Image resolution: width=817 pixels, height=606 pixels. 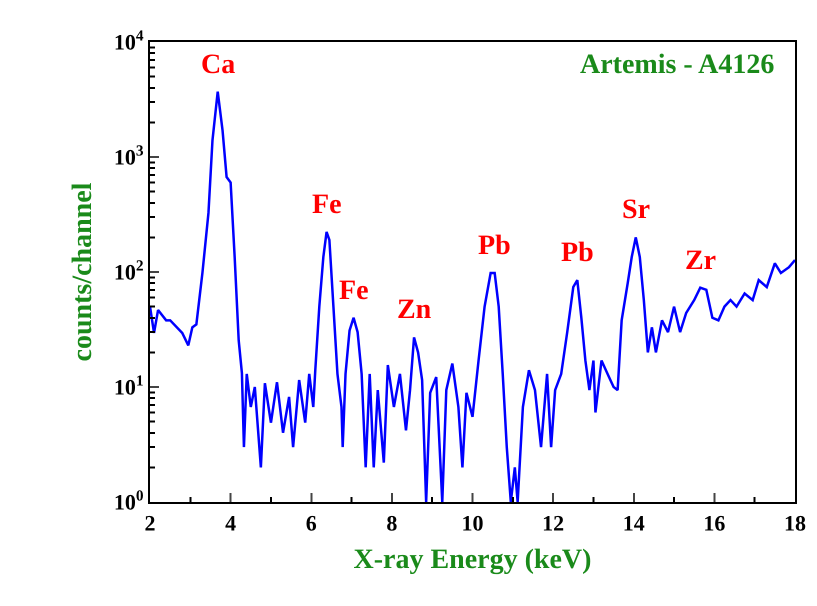 I want to click on x-tick-label: 8, so click(x=392, y=523).